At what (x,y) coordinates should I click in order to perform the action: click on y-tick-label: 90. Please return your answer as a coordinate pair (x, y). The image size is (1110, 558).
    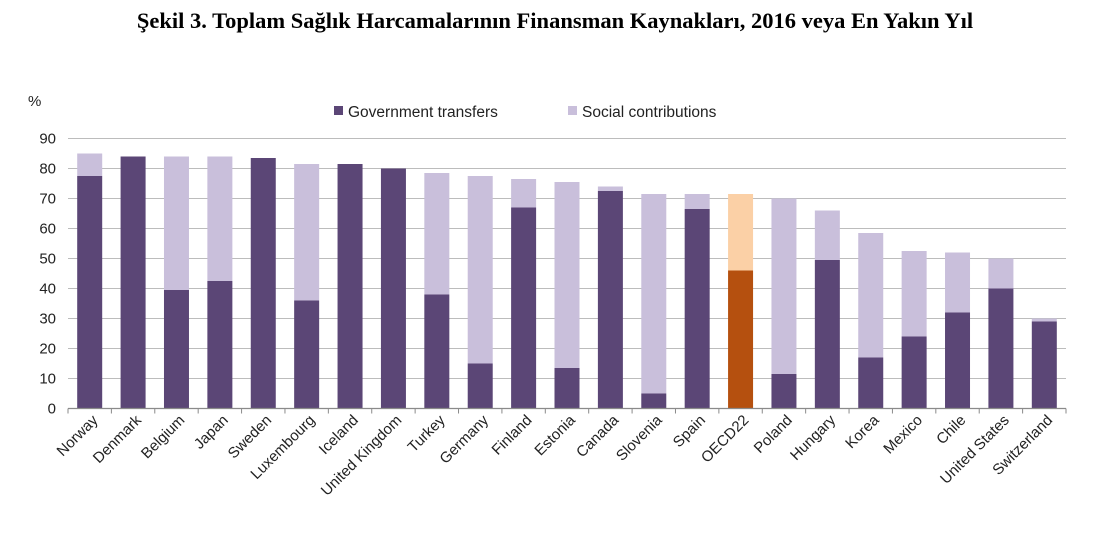
    Looking at the image, I should click on (47, 139).